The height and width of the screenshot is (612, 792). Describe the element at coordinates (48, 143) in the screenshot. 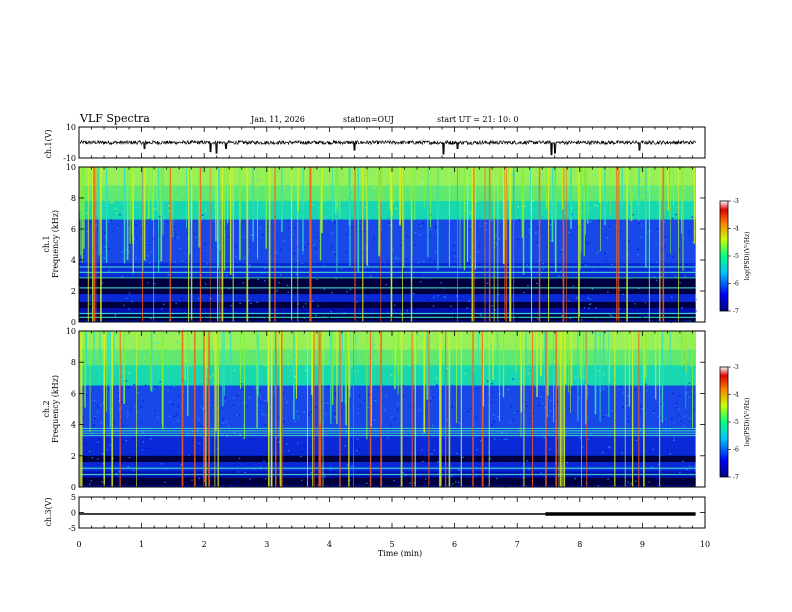

I see `ch1-voltage-axis-label: ch.1(V)` at that location.